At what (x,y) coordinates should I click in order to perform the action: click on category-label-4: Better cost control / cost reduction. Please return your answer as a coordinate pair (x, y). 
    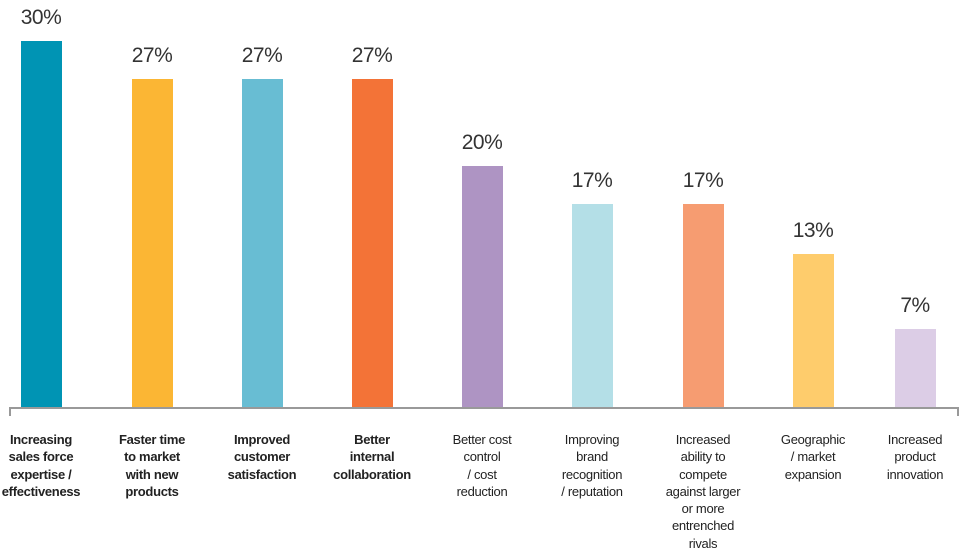
    Looking at the image, I should click on (482, 465).